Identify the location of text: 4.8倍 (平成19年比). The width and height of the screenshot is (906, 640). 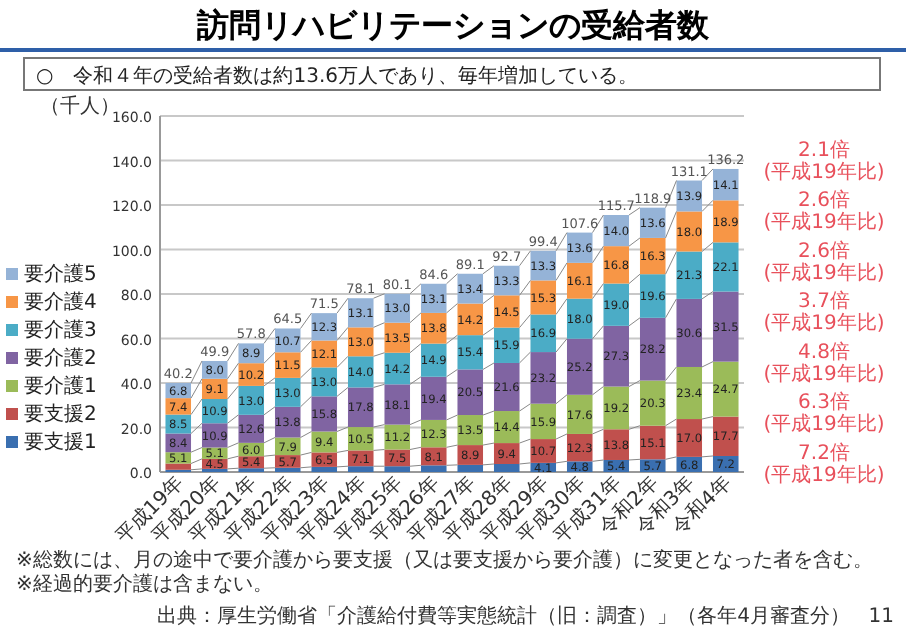
(824, 362).